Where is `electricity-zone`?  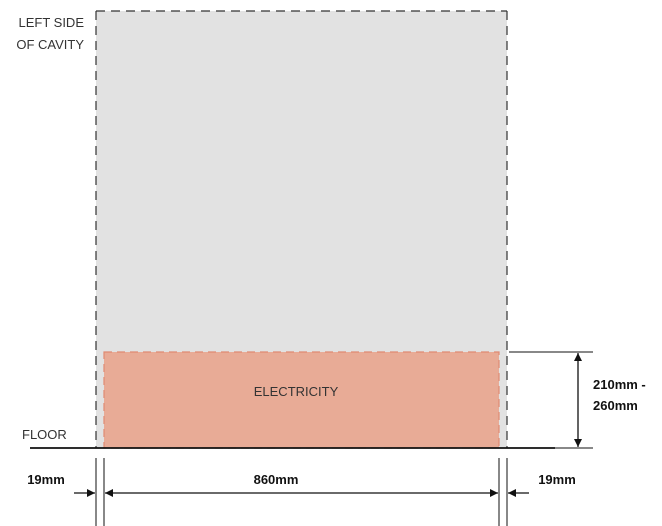 electricity-zone is located at coordinates (301, 400).